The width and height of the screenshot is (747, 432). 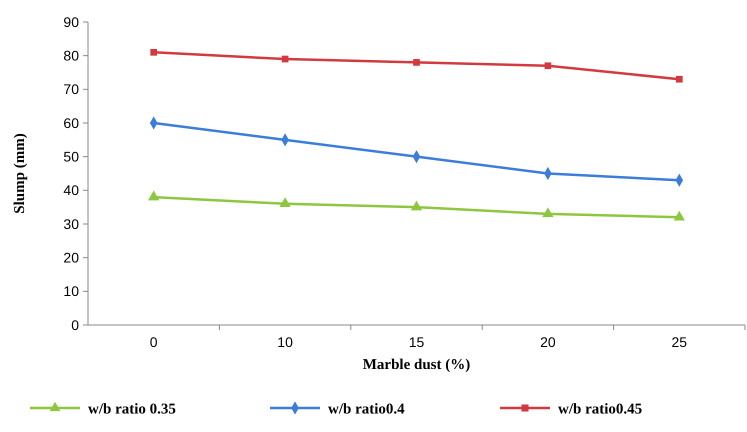 I want to click on x-tick-label: 25, so click(x=680, y=342).